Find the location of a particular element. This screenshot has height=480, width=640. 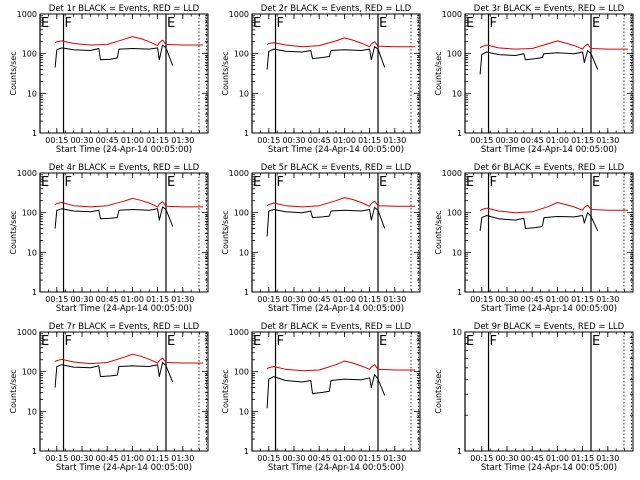

chart-title: Det 1r BLACK = Events, RED = LLD is located at coordinates (124, 9).